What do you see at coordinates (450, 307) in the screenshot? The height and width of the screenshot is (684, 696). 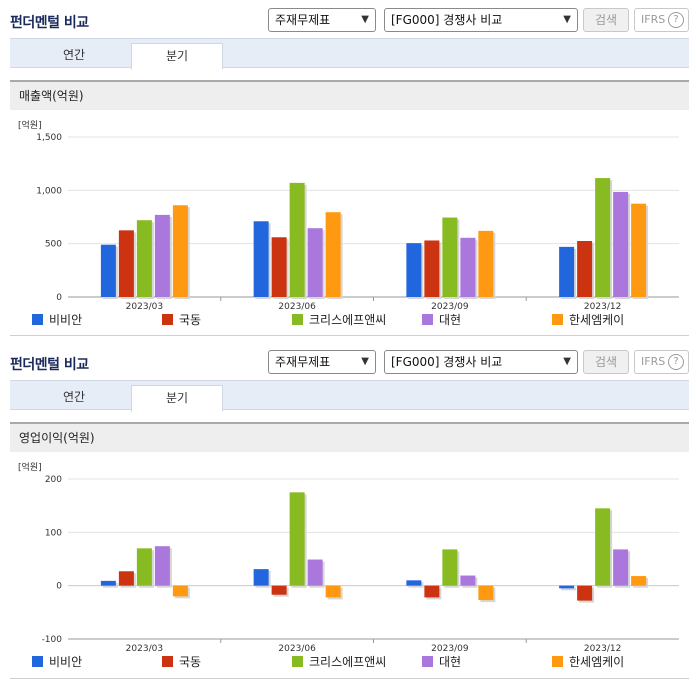 I see `x-tick-label: 2023/09` at bounding box center [450, 307].